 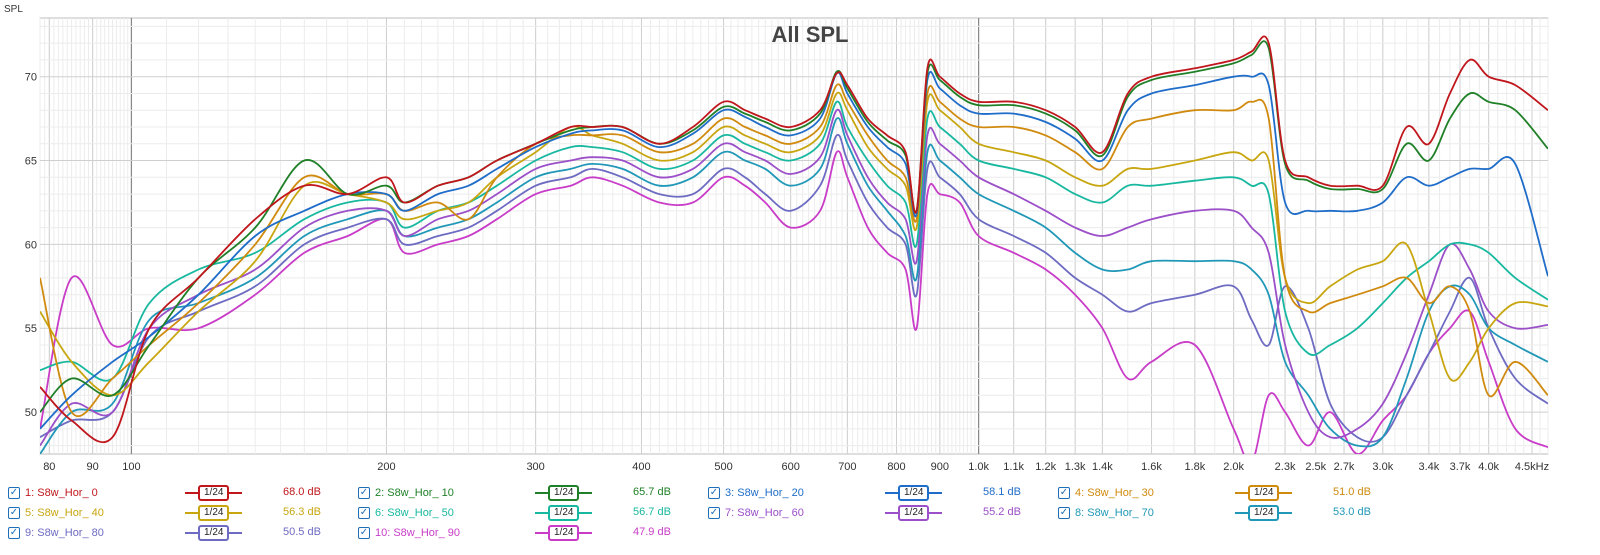 I want to click on legend-level-value: 51.0 dB, so click(x=1352, y=492).